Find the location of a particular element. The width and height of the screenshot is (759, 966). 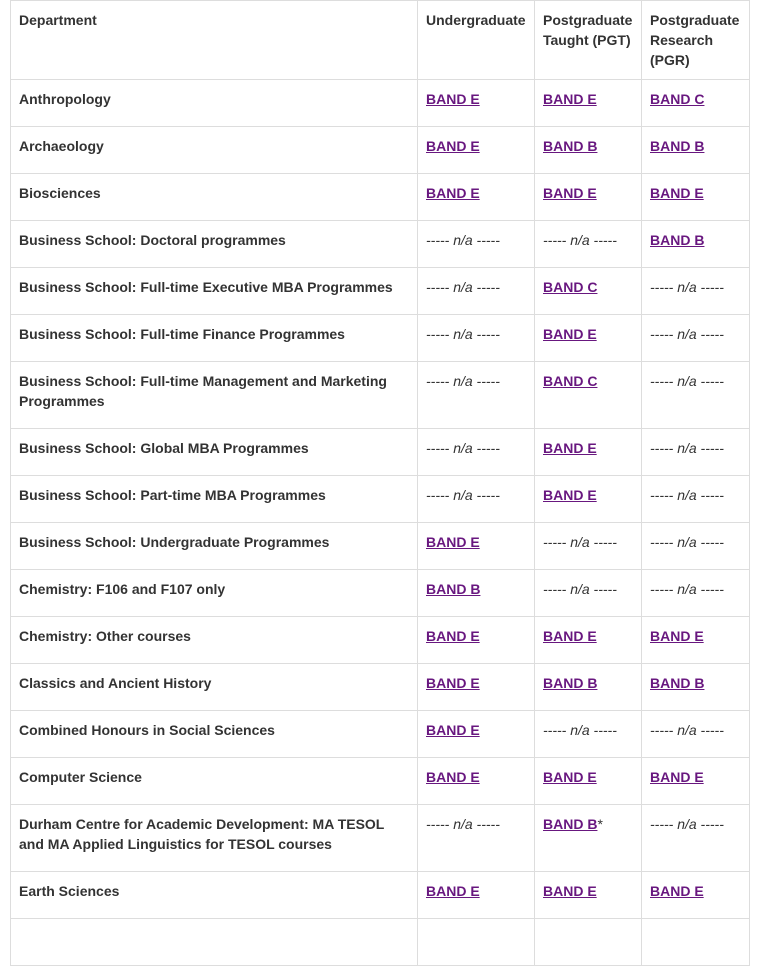

pgt-cell is located at coordinates (588, 942).